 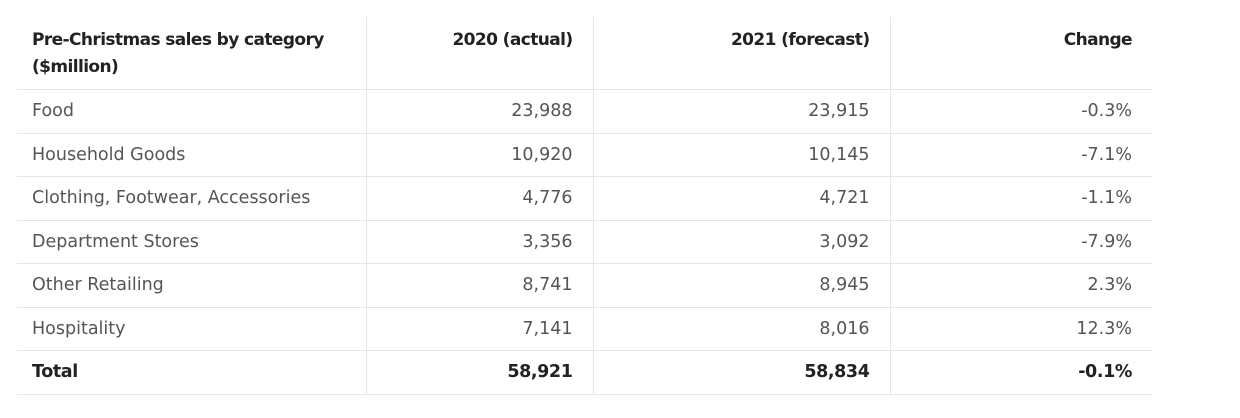 What do you see at coordinates (192, 155) in the screenshot?
I see `row-category: Household Goods` at bounding box center [192, 155].